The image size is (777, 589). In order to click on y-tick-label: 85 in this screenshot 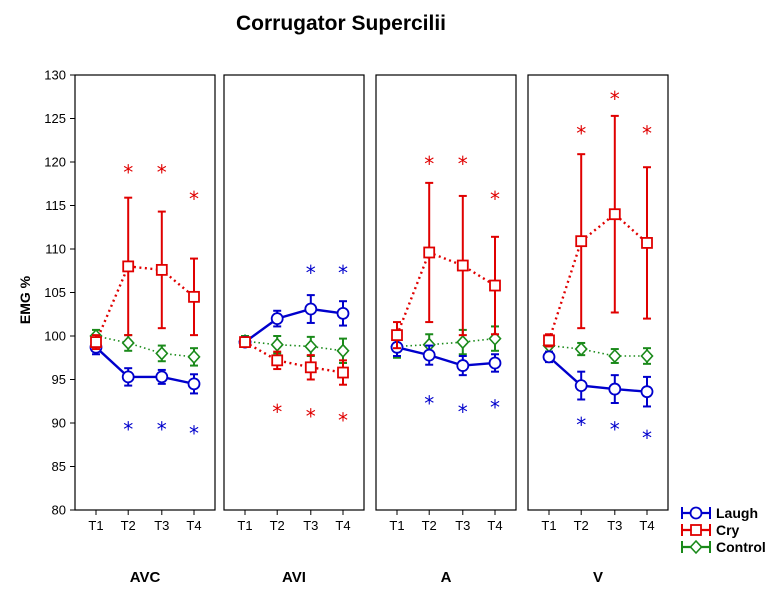, I will do `click(59, 466)`.